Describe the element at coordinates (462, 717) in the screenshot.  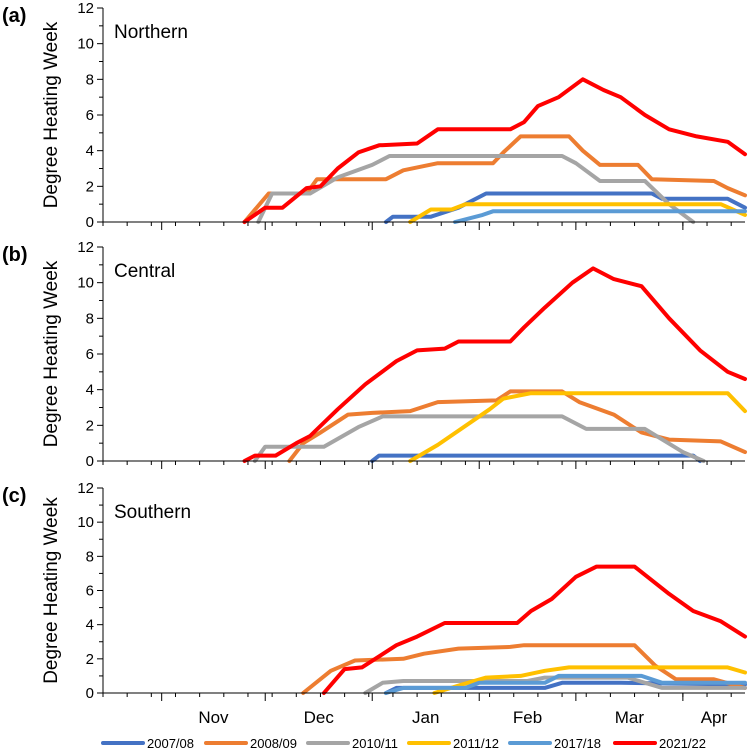
I see `x-axis-labels: Nov Dec Jan Feb Mar Apr` at that location.